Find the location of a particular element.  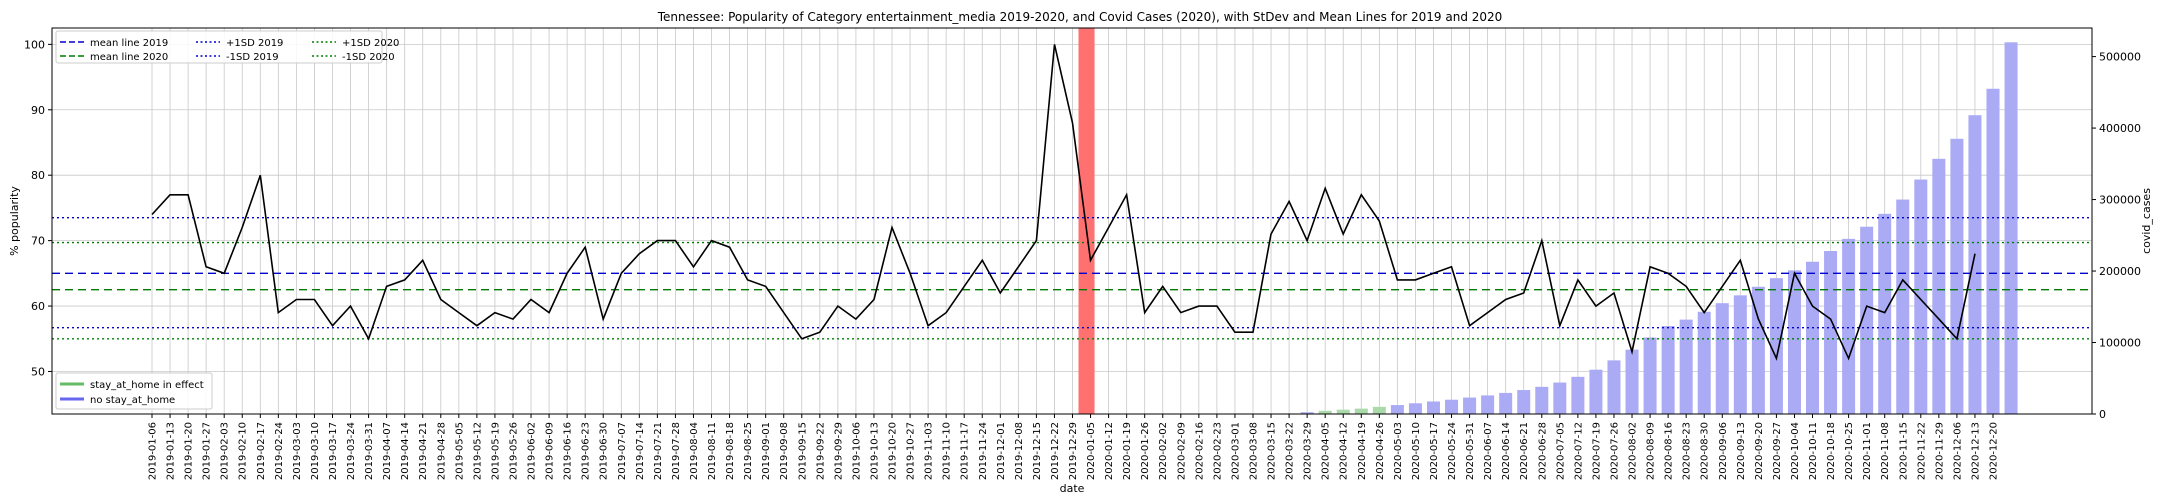

y-tick-label: 100 is located at coordinates (34, 44).